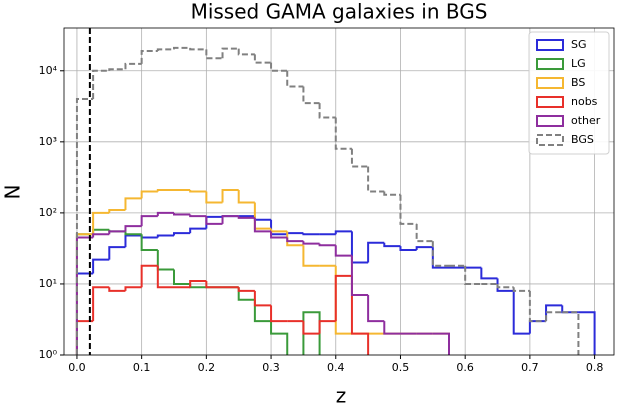 This screenshot has width=617, height=409. What do you see at coordinates (48, 212) in the screenshot?
I see `y-tick-label: 10²` at bounding box center [48, 212].